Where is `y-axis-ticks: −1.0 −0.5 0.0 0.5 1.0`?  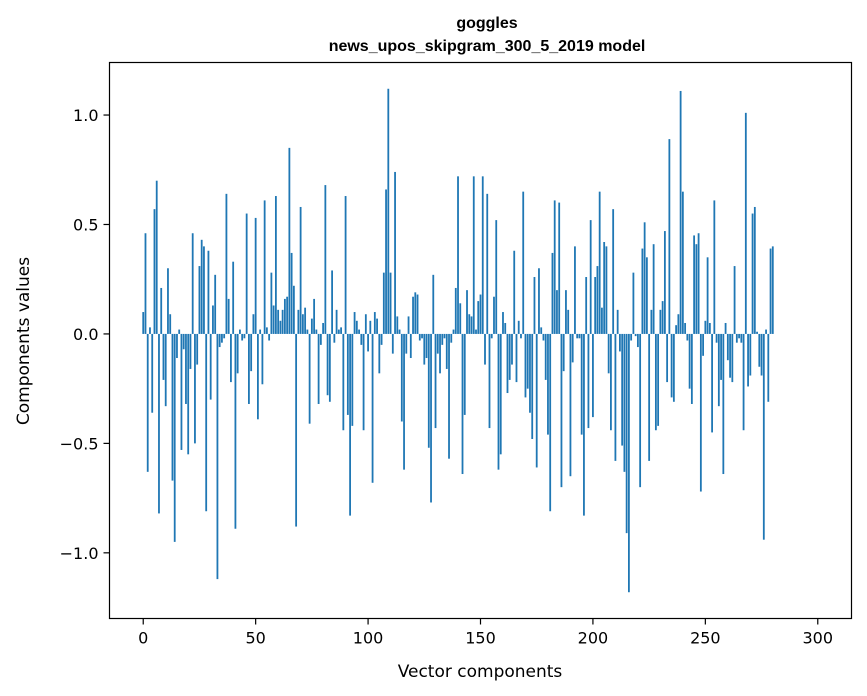
y-axis-ticks: −1.0 −0.5 0.0 0.5 1.0 is located at coordinates (85, 334).